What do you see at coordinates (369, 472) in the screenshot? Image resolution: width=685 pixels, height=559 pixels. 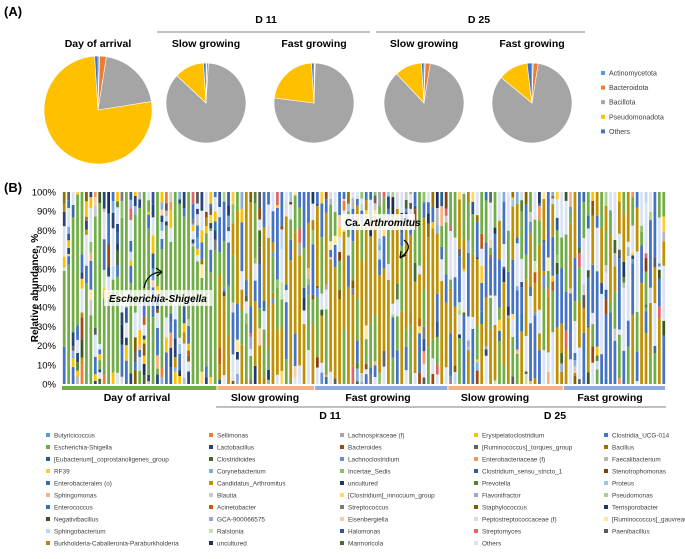 I see `genus-legend-label: Incertae_Sedis` at bounding box center [369, 472].